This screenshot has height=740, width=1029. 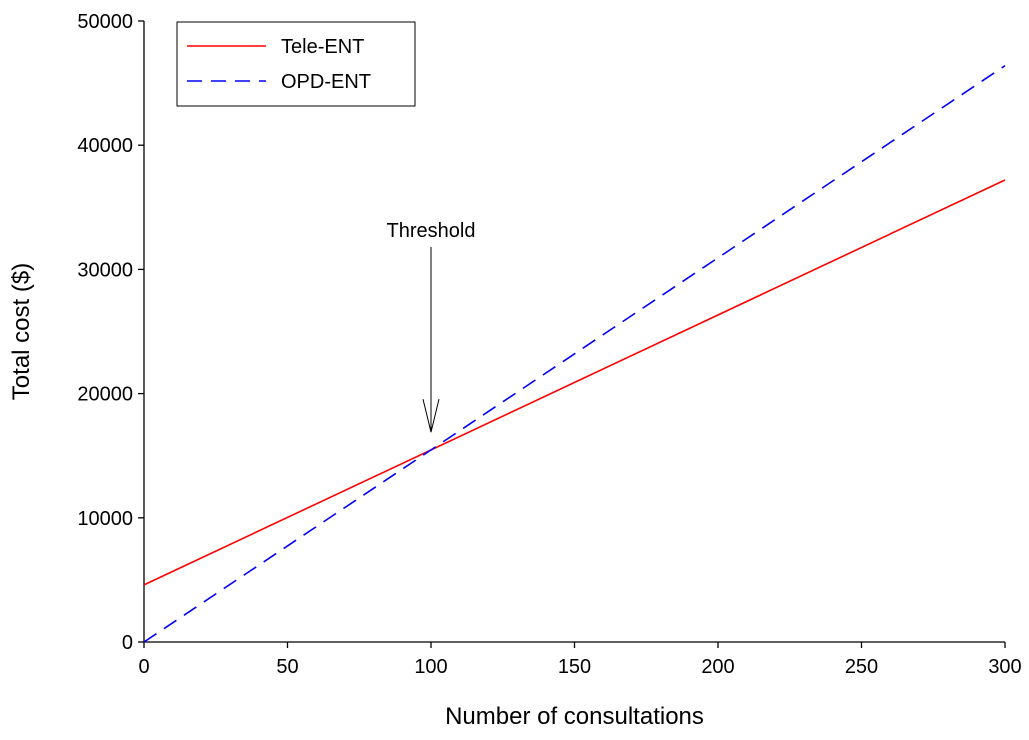 I want to click on legend-label-tele-ent: Tele-ENT, so click(x=322, y=47).